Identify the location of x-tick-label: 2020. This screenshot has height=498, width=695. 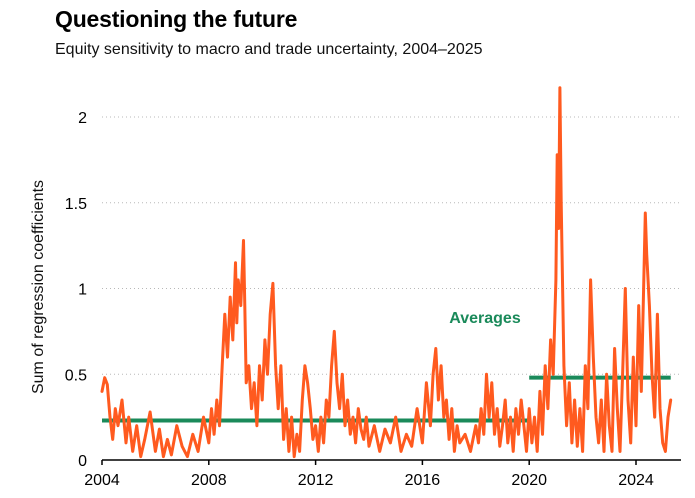
(529, 480).